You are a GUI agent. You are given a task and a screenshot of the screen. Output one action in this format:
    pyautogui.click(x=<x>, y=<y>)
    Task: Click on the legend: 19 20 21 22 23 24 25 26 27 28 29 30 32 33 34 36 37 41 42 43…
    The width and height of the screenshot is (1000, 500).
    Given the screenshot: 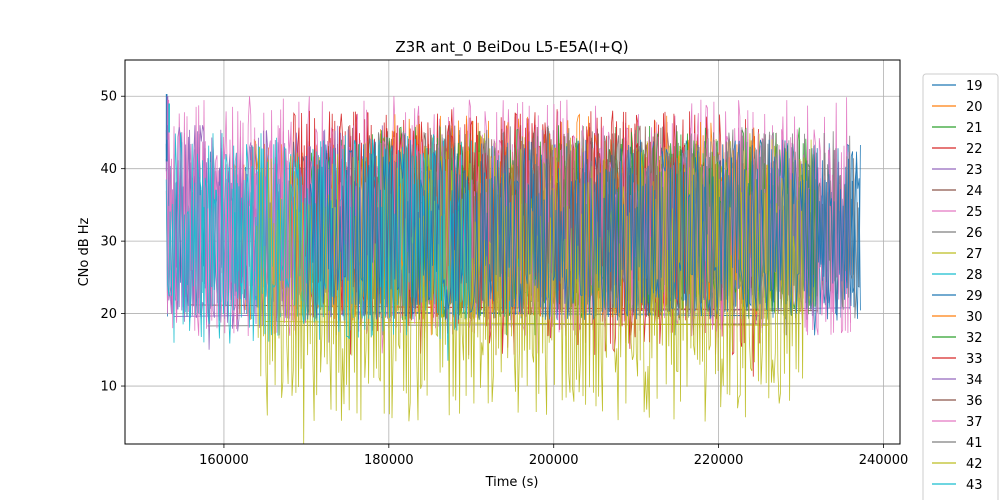 What is the action you would take?
    pyautogui.click(x=957, y=289)
    